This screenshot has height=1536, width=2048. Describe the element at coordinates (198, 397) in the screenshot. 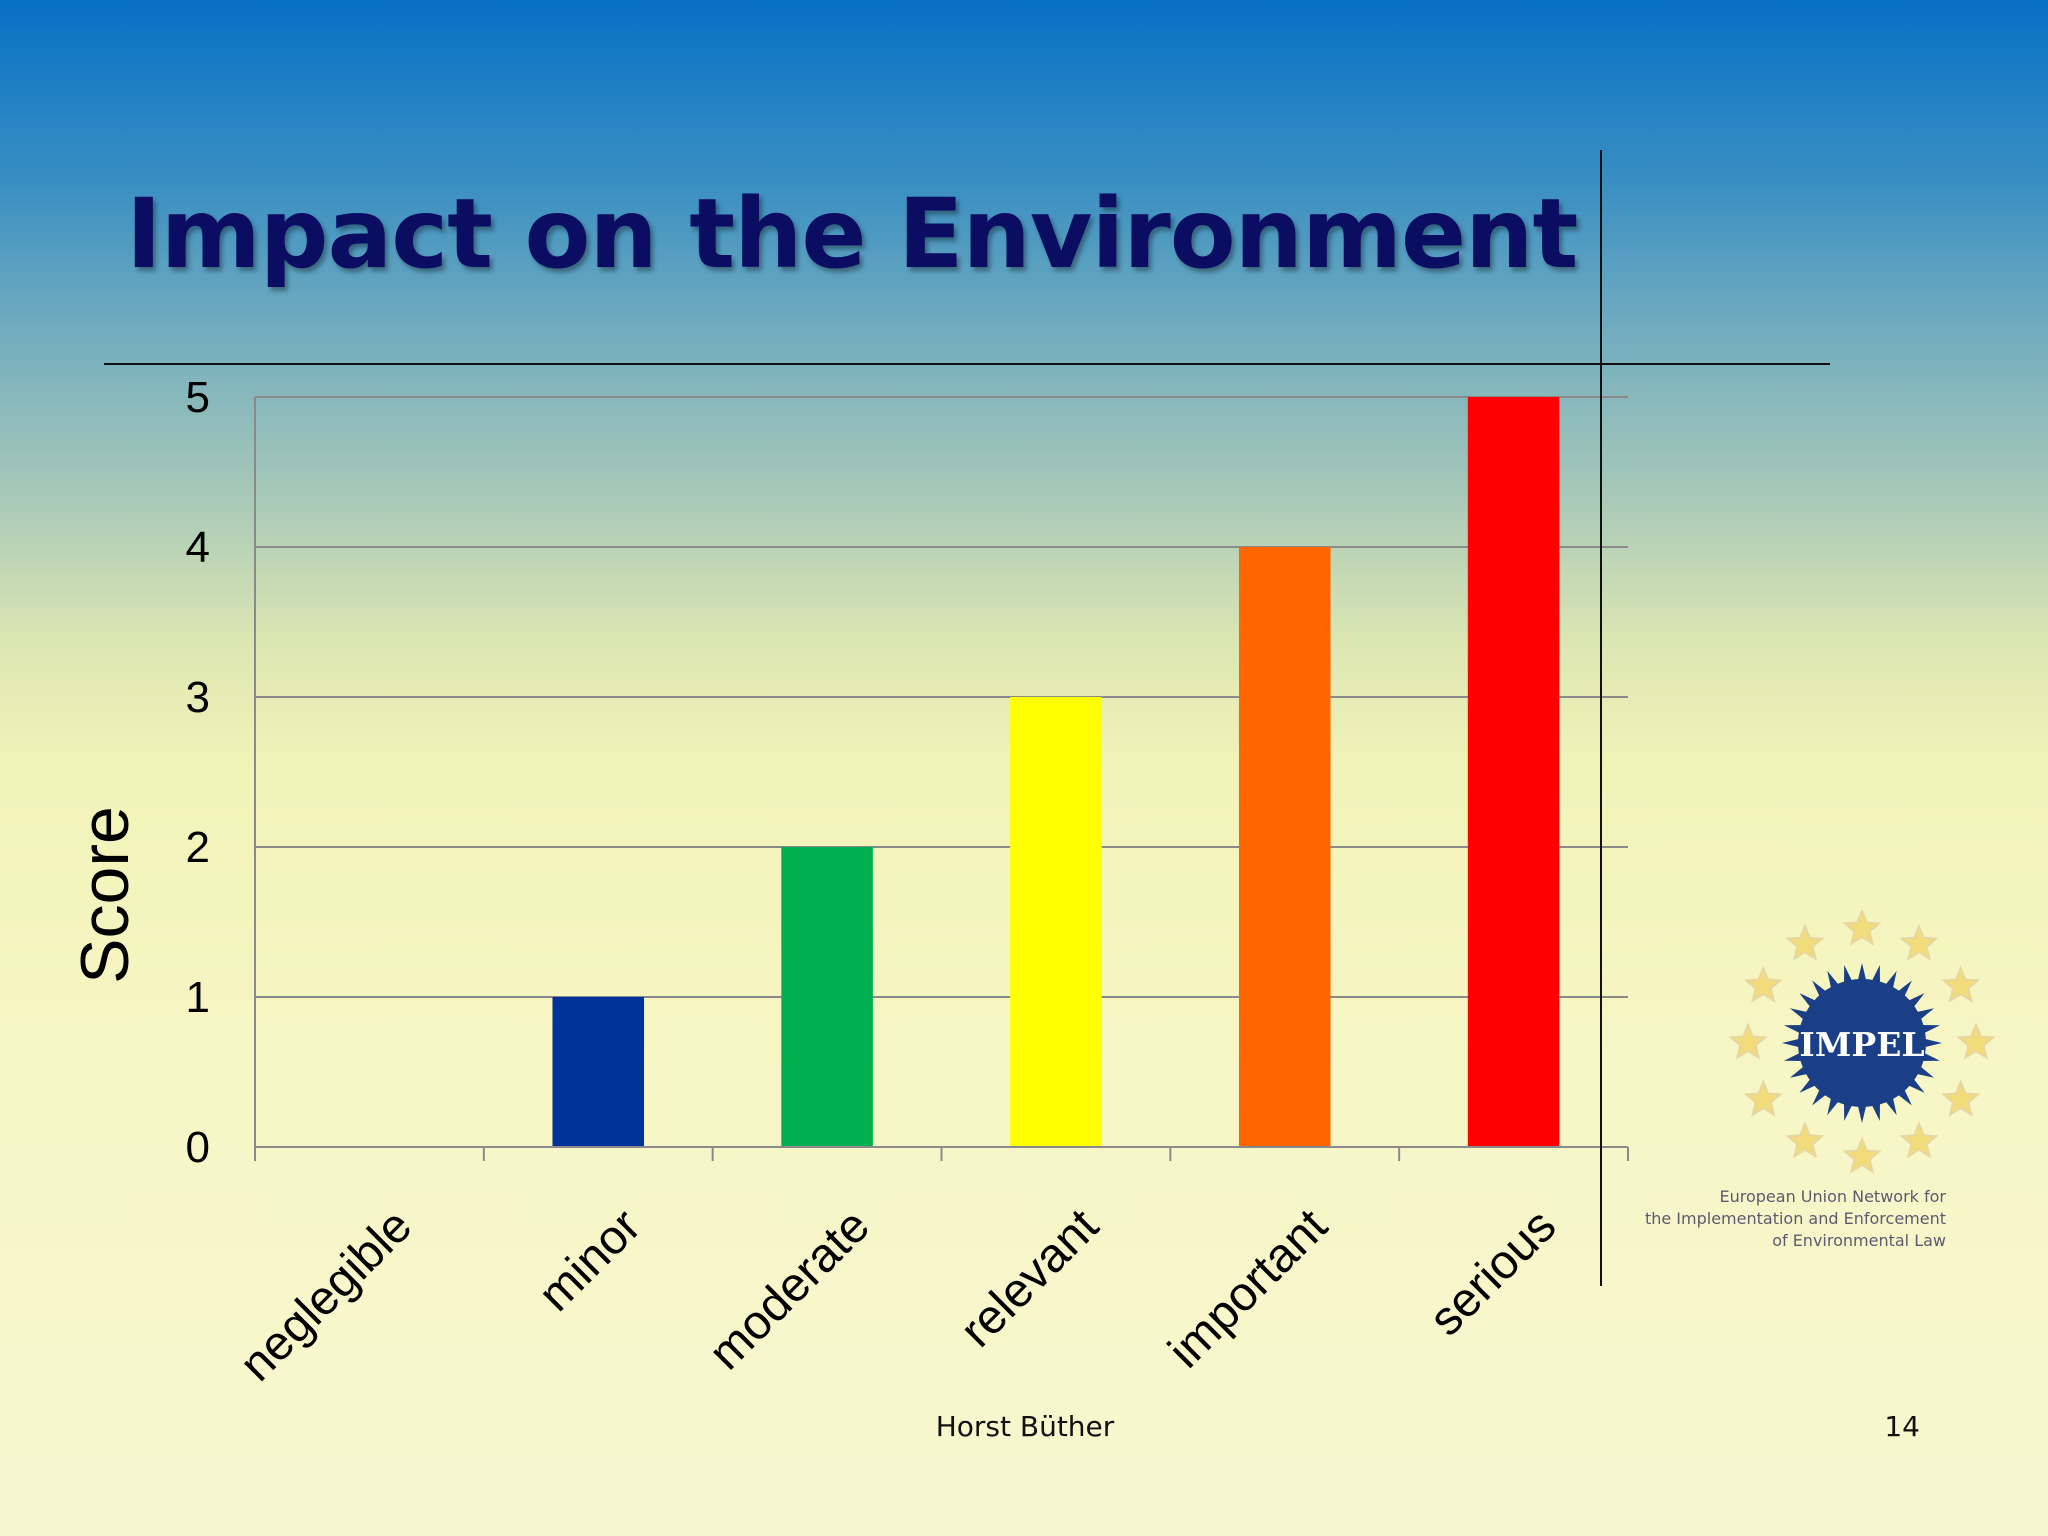

I see `y-tick-label: 5` at that location.